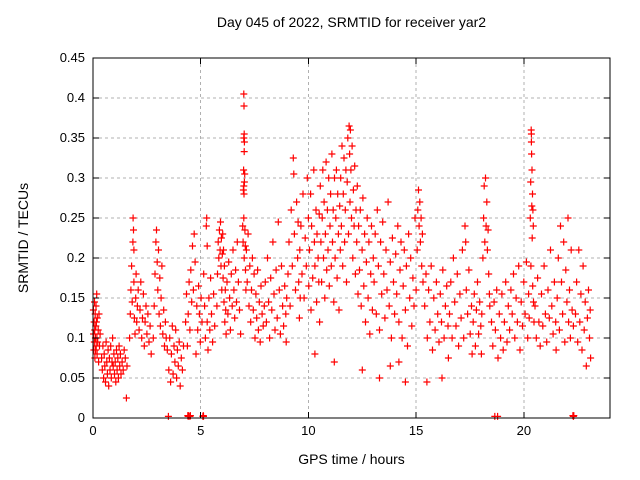 Image resolution: width=640 pixels, height=480 pixels. I want to click on x-tick-label: 15, so click(416, 430).